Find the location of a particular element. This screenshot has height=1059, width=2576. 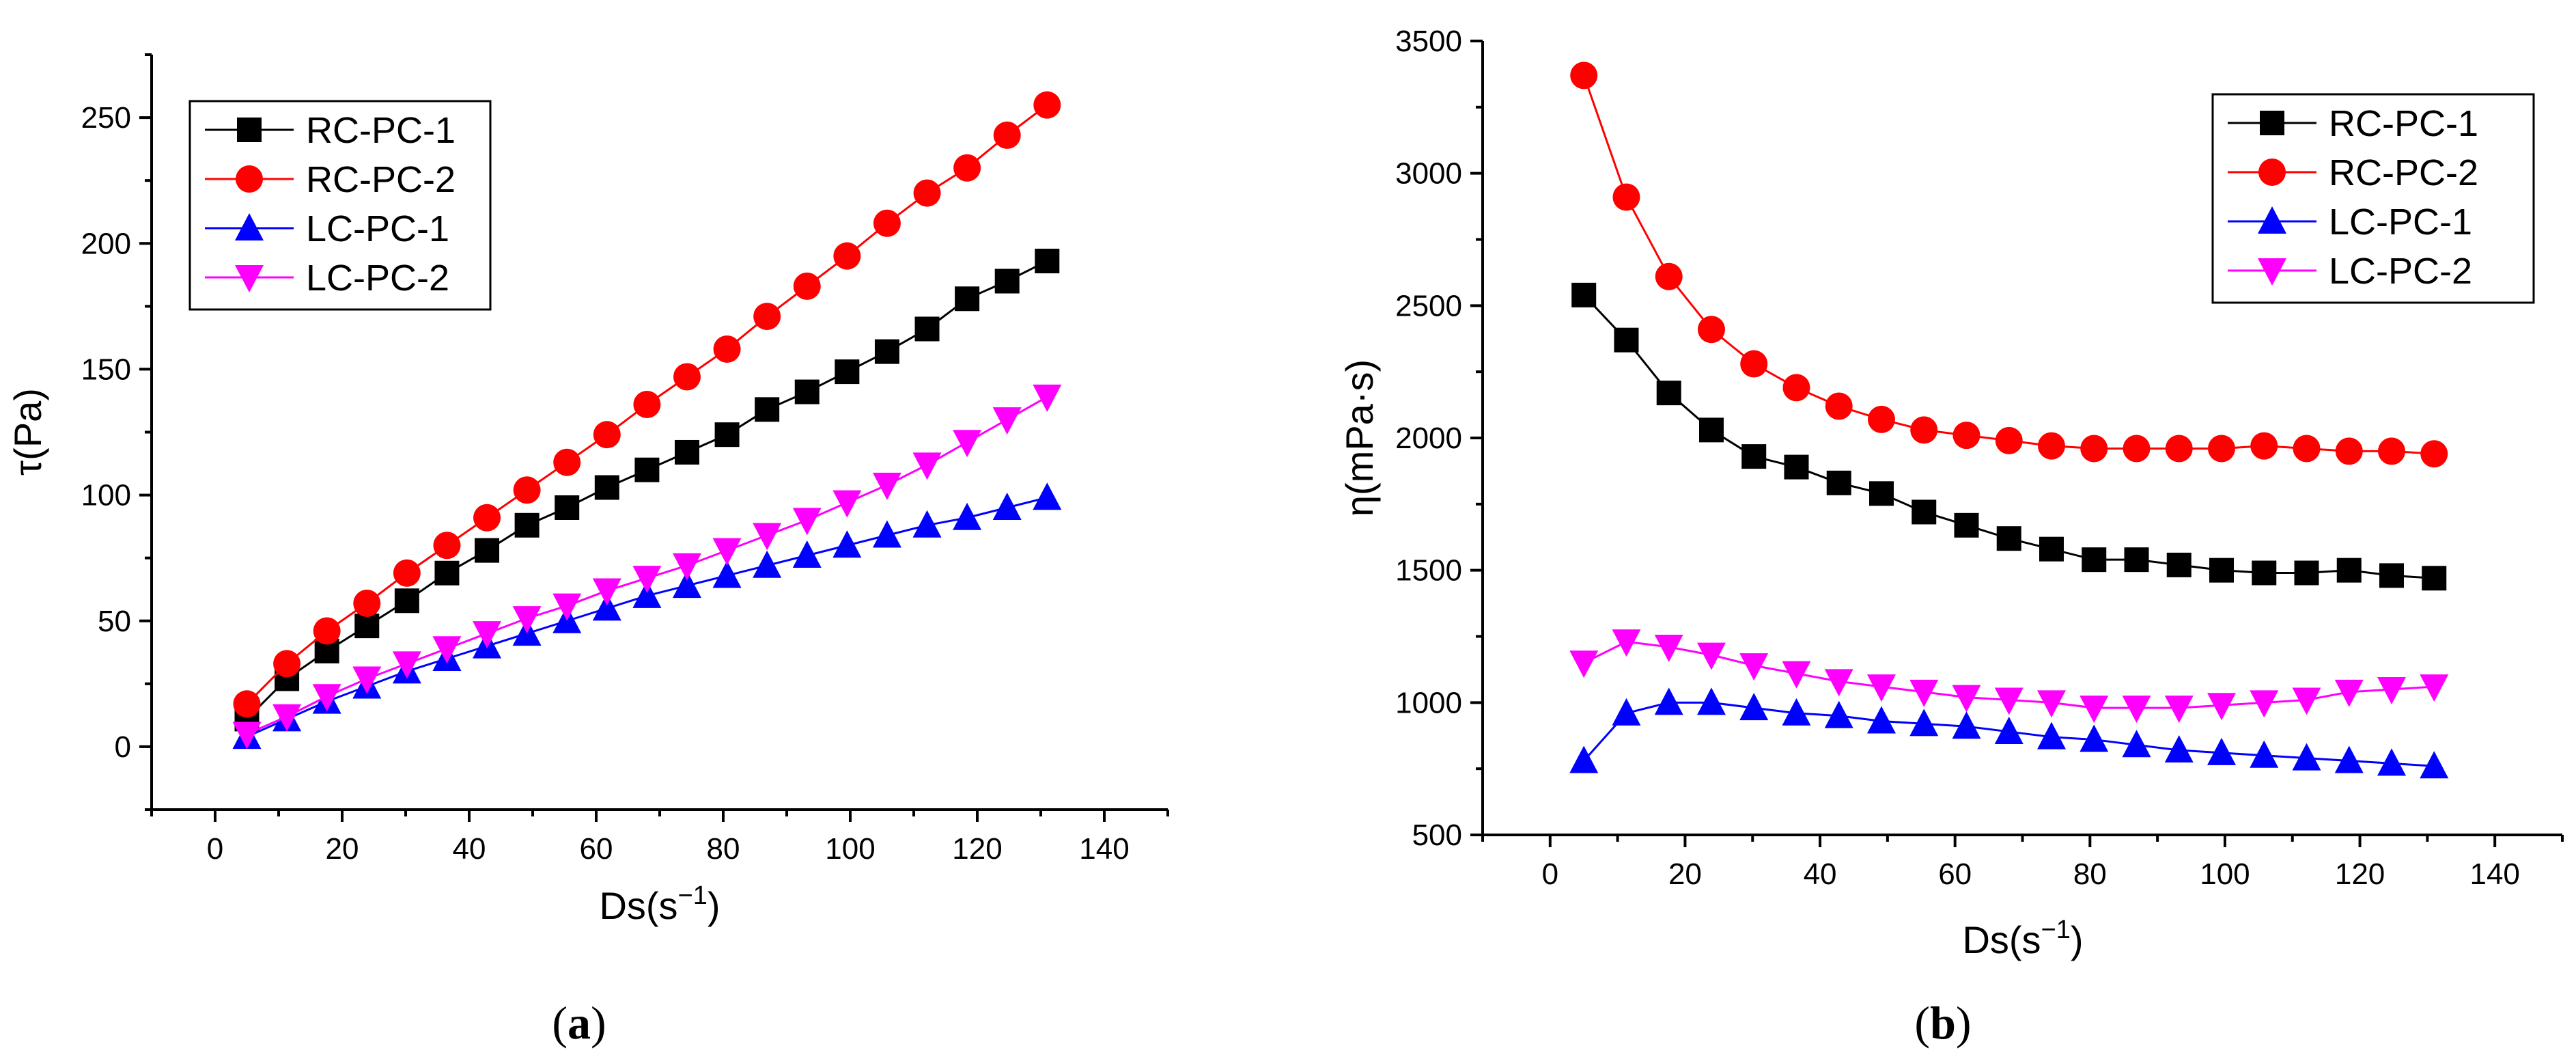

y-axis-title: τ(Pa) is located at coordinates (27, 432).